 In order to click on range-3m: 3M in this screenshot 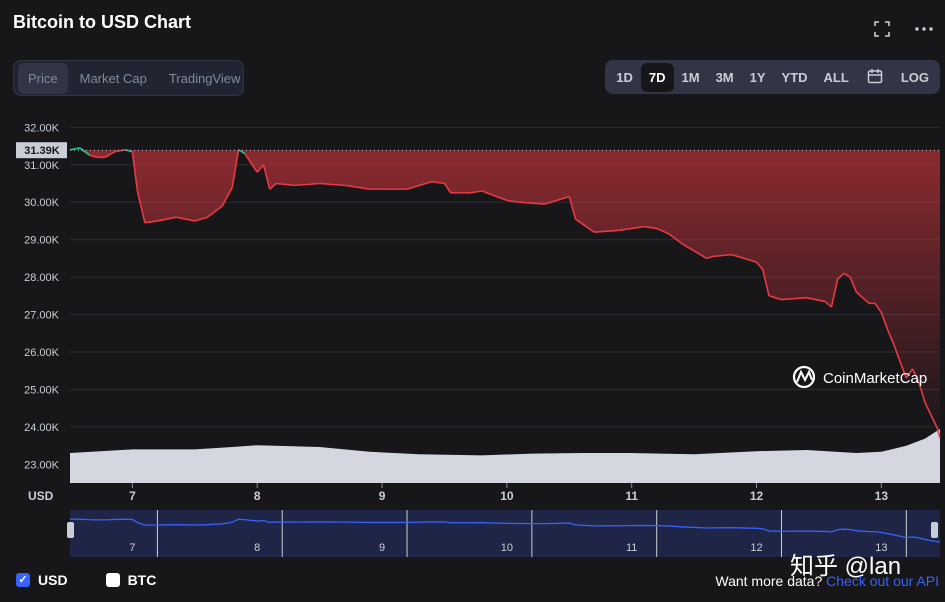, I will do `click(724, 77)`.